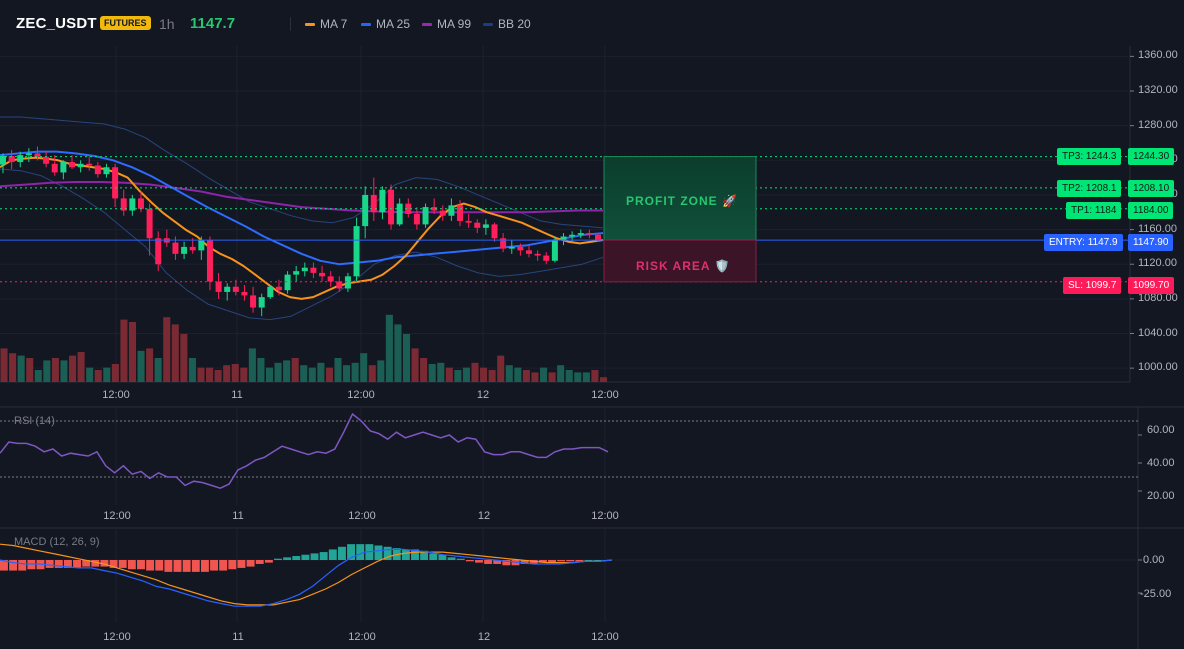  I want to click on entry-tag: ENTRY: 1147.9, so click(1083, 242).